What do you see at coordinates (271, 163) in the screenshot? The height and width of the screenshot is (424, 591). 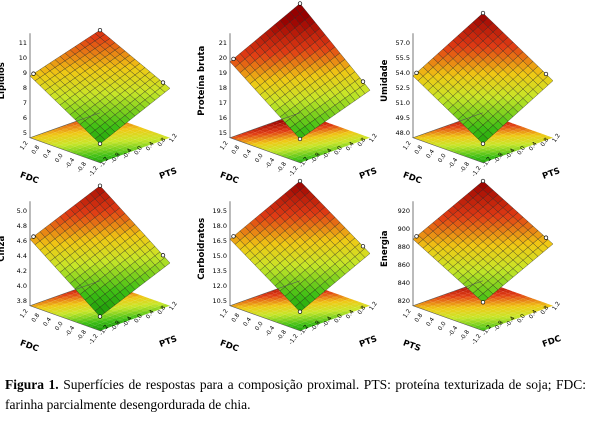 I see `a-tick-label: -0.4` at bounding box center [271, 163].